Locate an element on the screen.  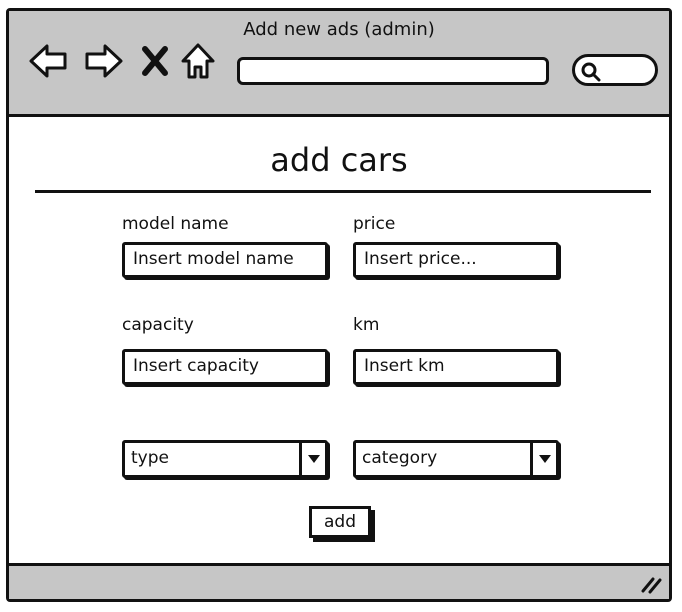
close-x-icon is located at coordinates (155, 61).